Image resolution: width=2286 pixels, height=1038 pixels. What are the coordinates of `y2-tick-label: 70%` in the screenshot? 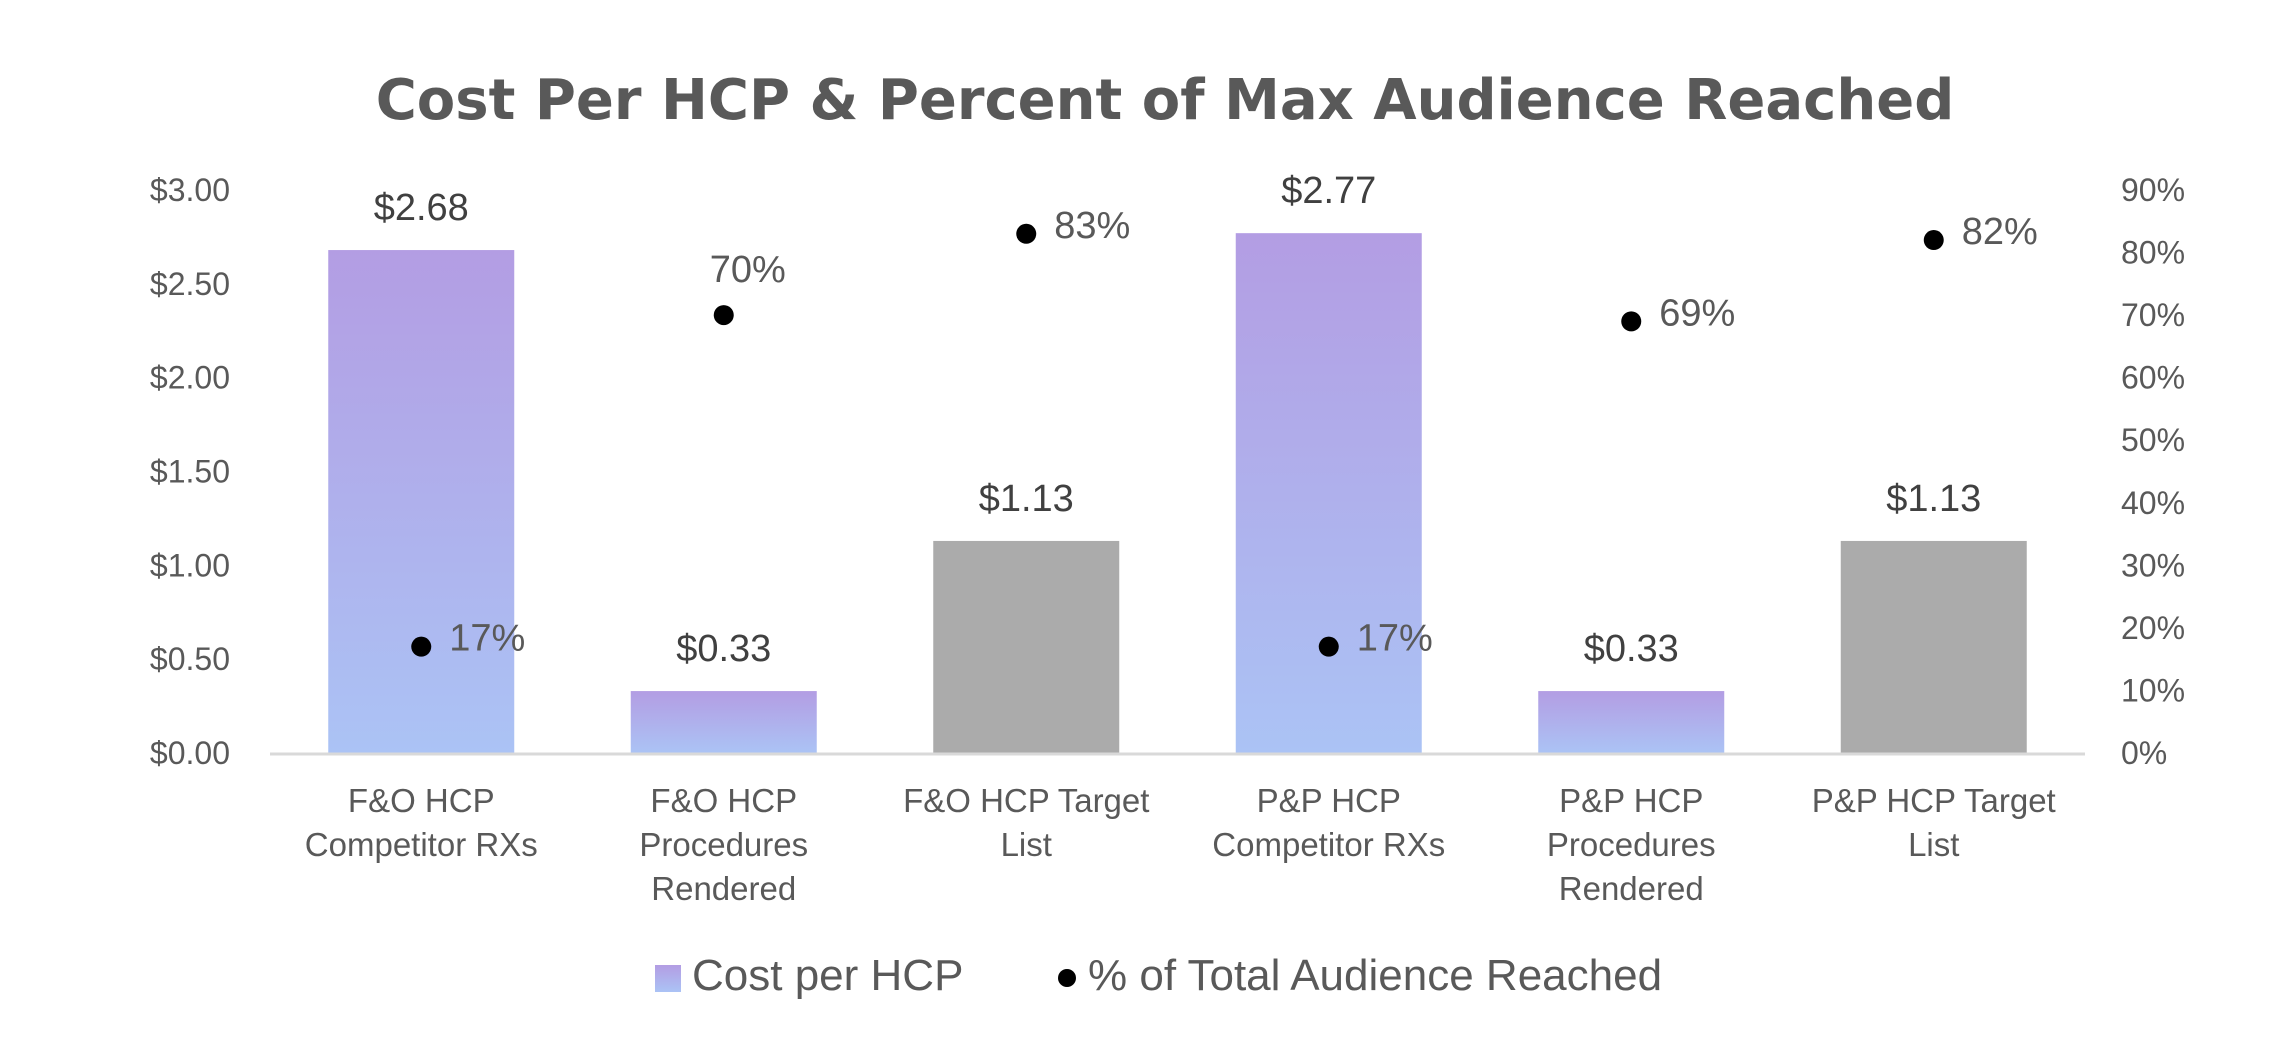 It's located at (2153, 315).